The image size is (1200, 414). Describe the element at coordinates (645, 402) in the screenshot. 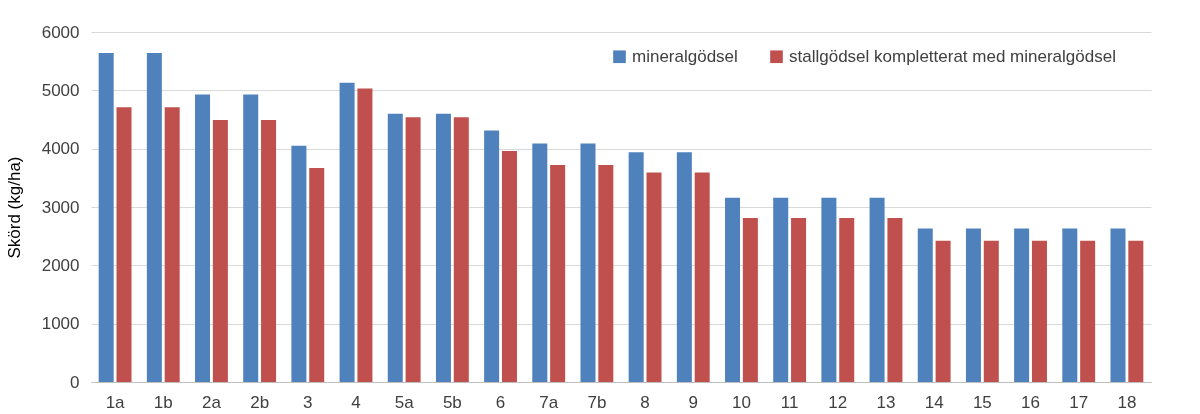

I see `x-tick-label: 8` at that location.